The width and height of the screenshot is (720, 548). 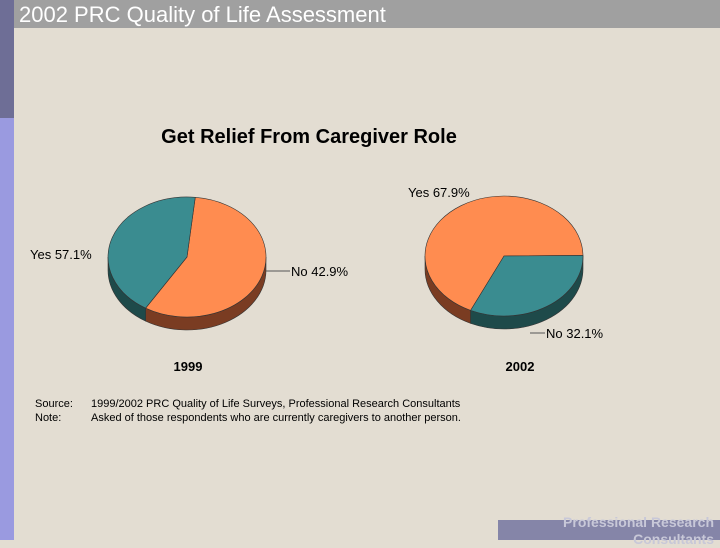 What do you see at coordinates (320, 271) in the screenshot?
I see `label-1999-no: No 42.9%` at bounding box center [320, 271].